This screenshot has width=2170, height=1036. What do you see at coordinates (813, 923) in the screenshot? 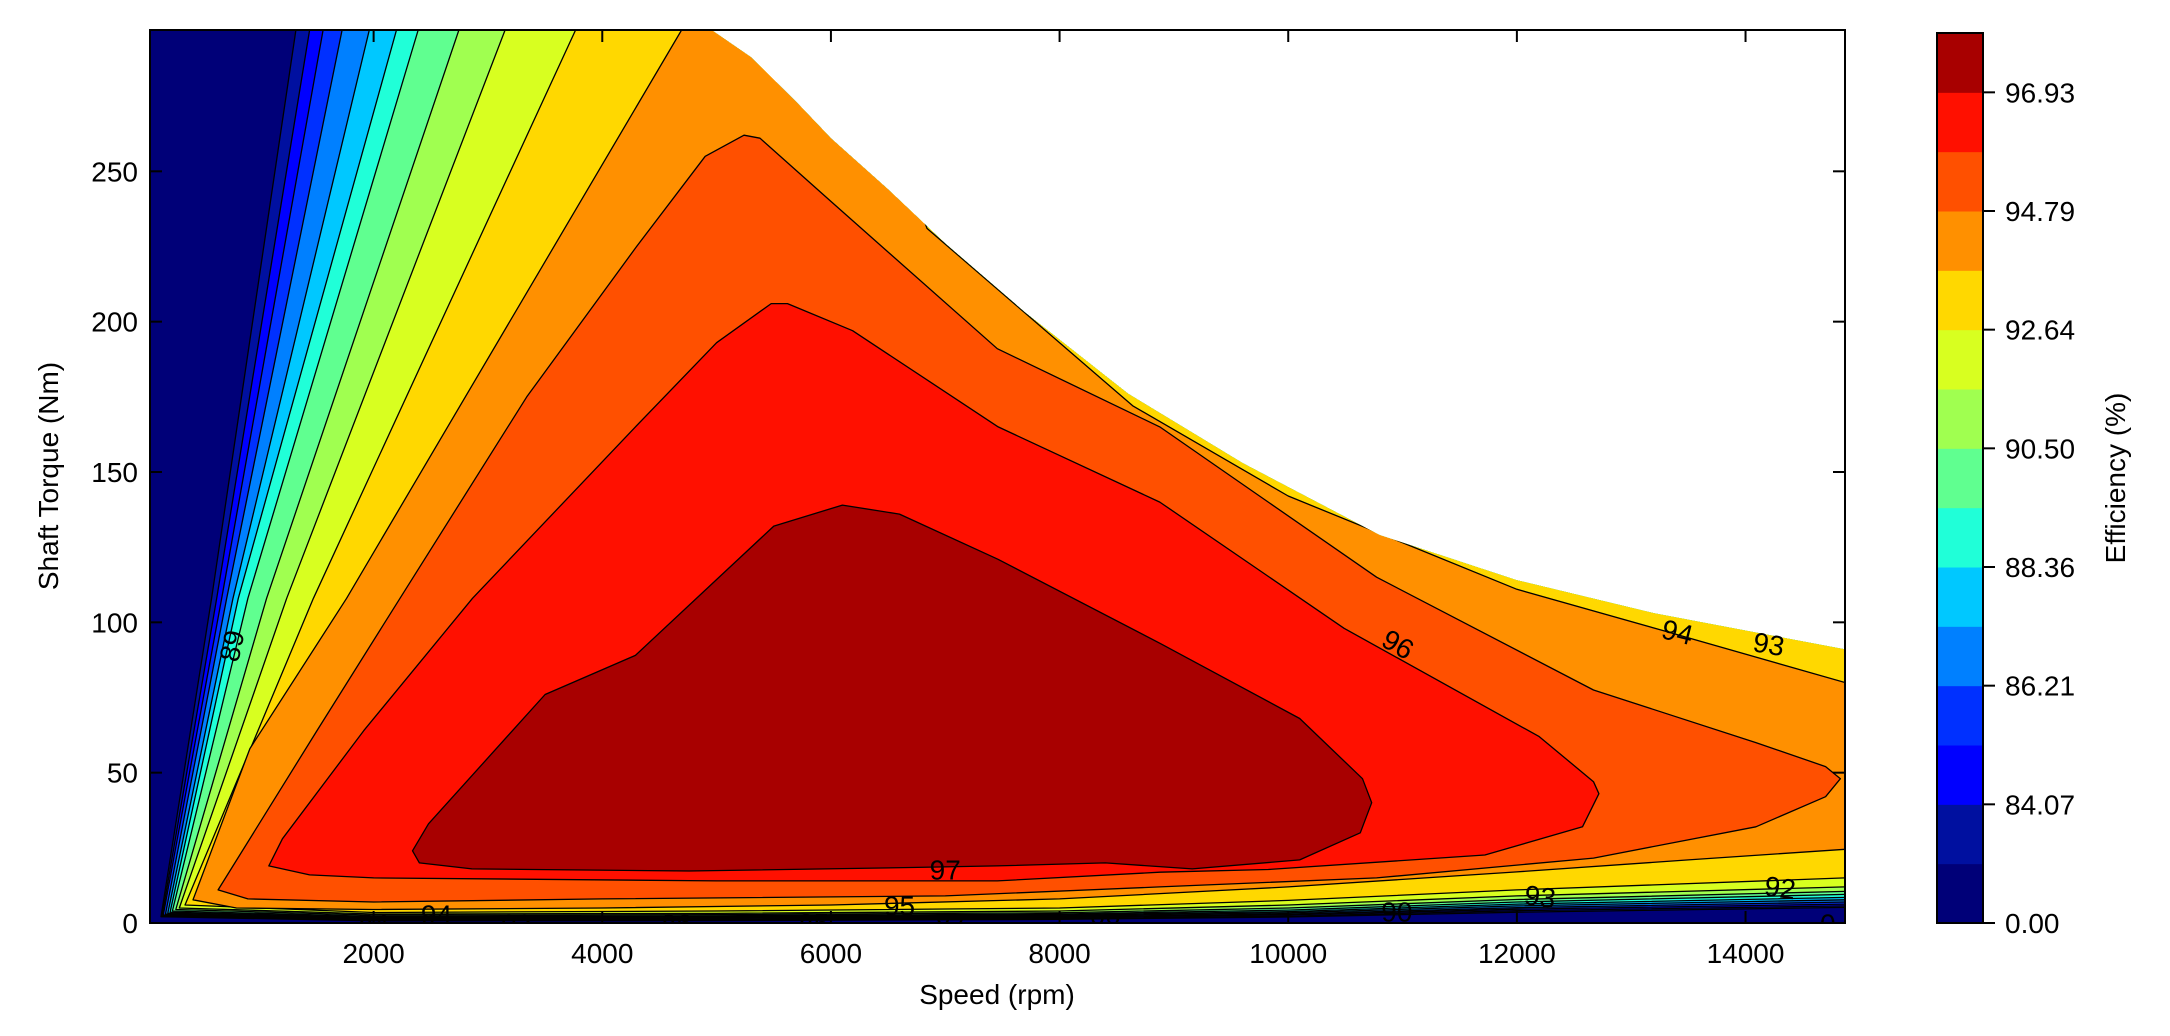
I see `contour-label: 85` at bounding box center [813, 923].